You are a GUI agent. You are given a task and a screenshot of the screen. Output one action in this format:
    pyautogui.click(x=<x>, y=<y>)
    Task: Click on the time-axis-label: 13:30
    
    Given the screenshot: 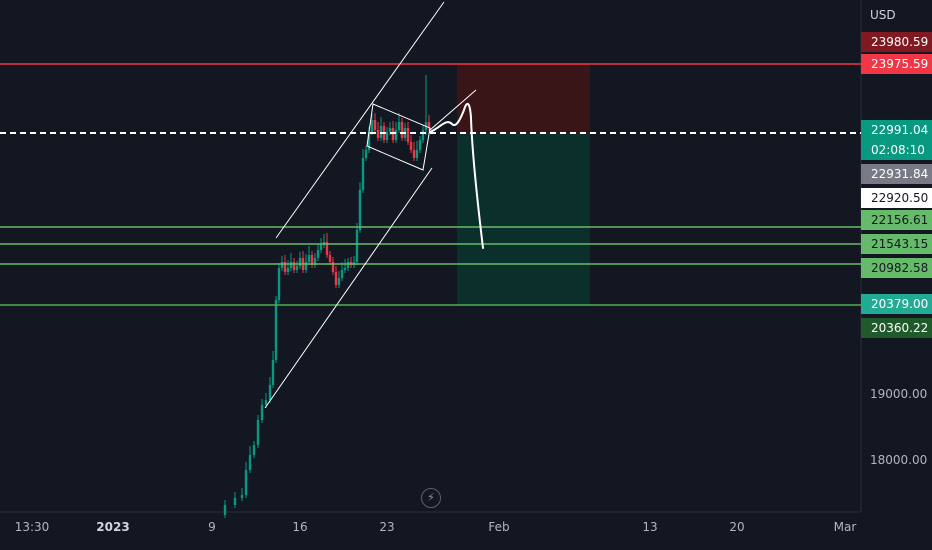 What is the action you would take?
    pyautogui.click(x=32, y=527)
    